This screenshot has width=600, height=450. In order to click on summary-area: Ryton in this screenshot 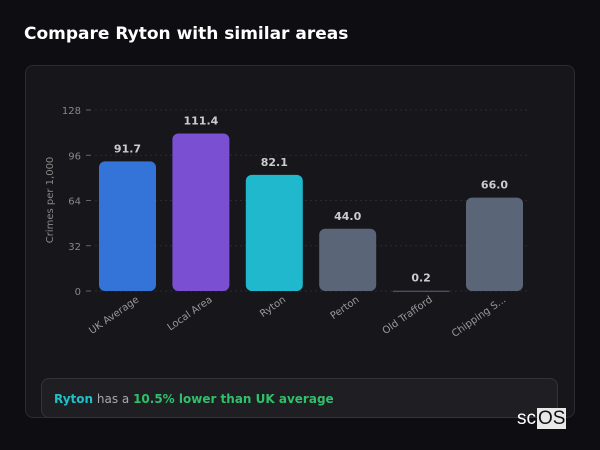, I will do `click(74, 399)`.